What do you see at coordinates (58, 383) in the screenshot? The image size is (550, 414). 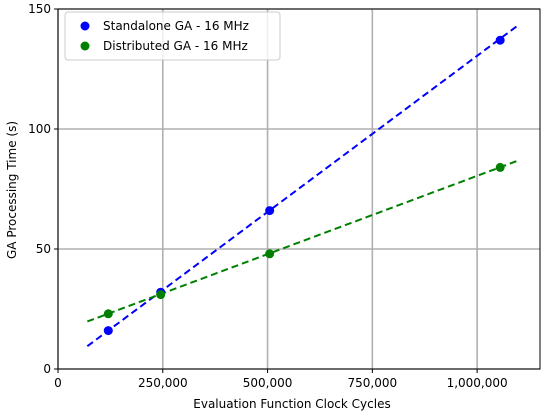 I see `x-tick-label: 0` at bounding box center [58, 383].